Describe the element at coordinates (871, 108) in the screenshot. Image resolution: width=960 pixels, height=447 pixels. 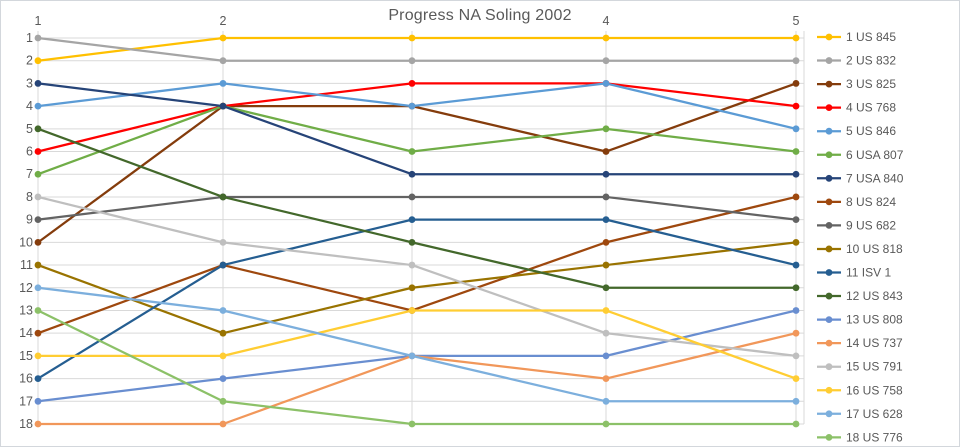
I see `legend-label-4-US-768: 4 US 768` at that location.